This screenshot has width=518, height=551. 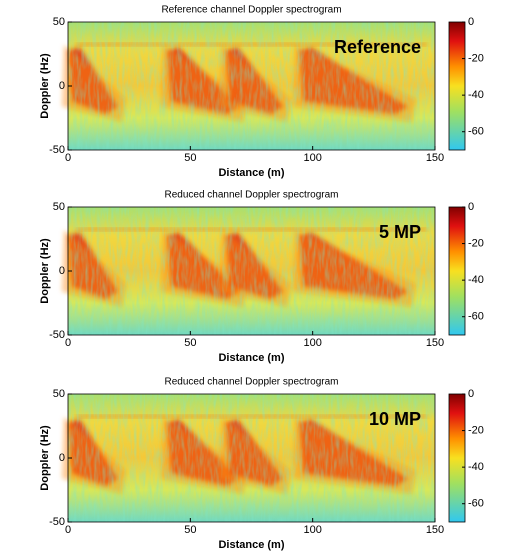 What do you see at coordinates (251, 10) in the screenshot?
I see `chart-title: Reference channel Doppler spectrogram` at bounding box center [251, 10].